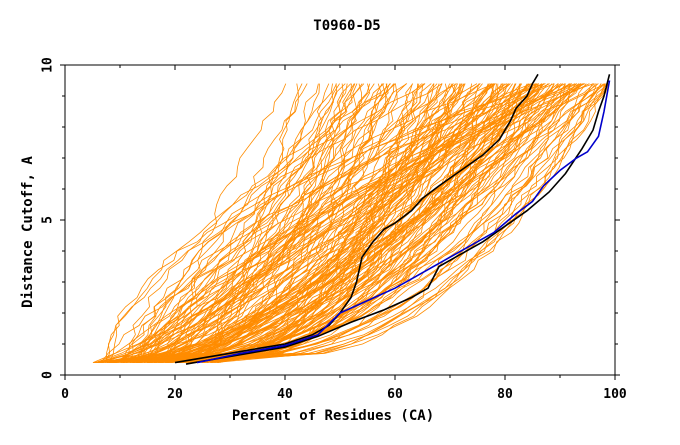 This screenshot has width=680, height=445. I want to click on y-axis-label: Distance Cutoff, A, so click(28, 232).